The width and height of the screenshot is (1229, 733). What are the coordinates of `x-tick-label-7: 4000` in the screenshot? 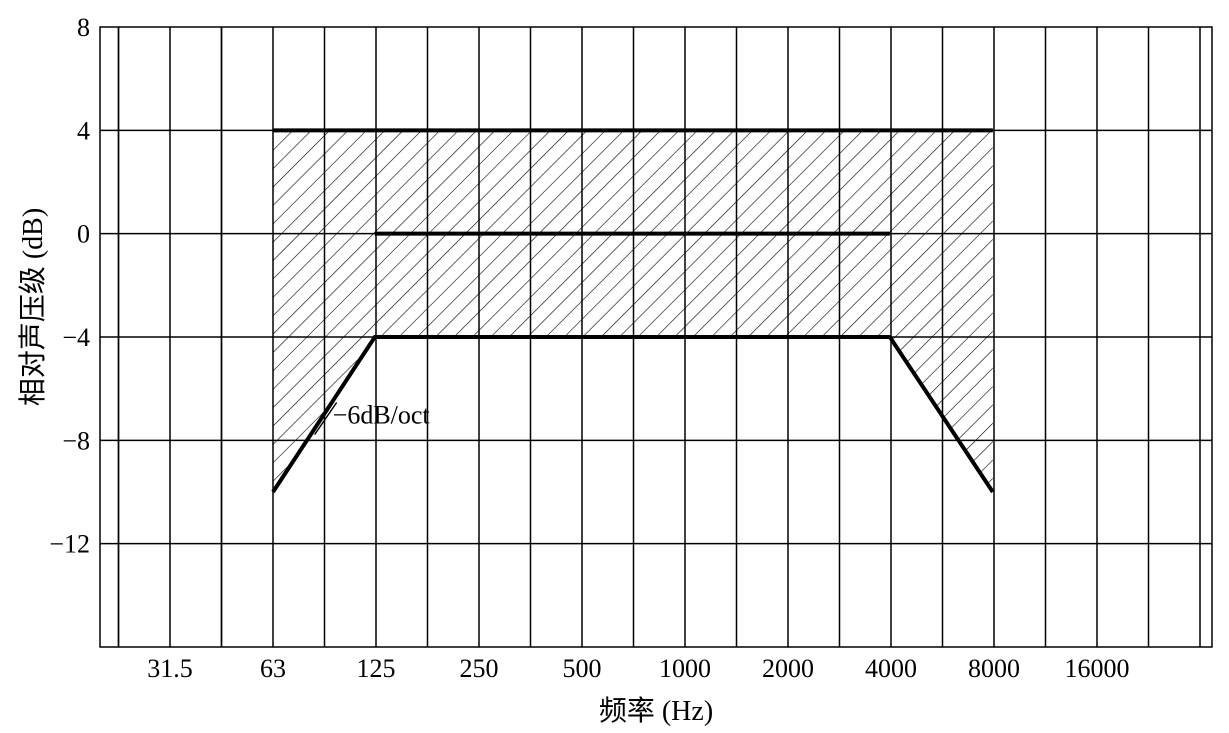 It's located at (891, 668).